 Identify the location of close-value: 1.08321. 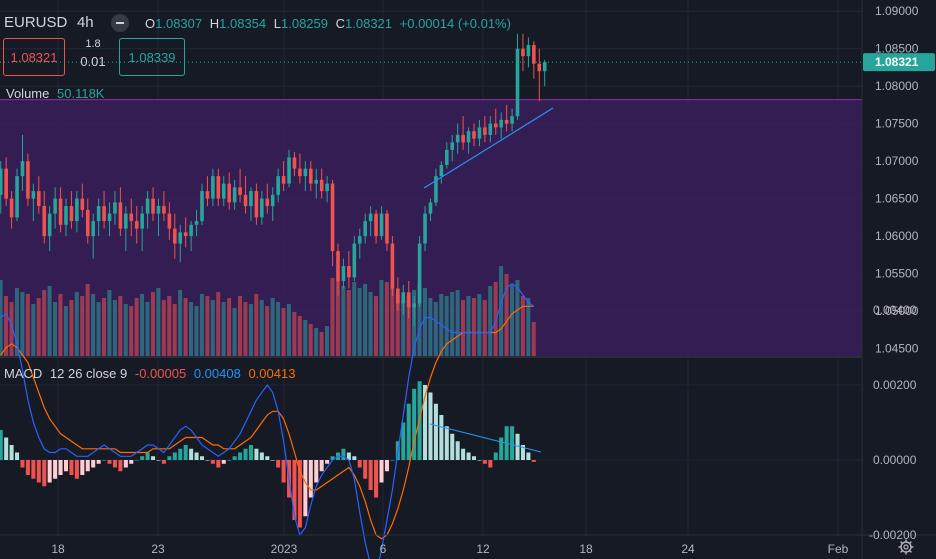
(369, 23).